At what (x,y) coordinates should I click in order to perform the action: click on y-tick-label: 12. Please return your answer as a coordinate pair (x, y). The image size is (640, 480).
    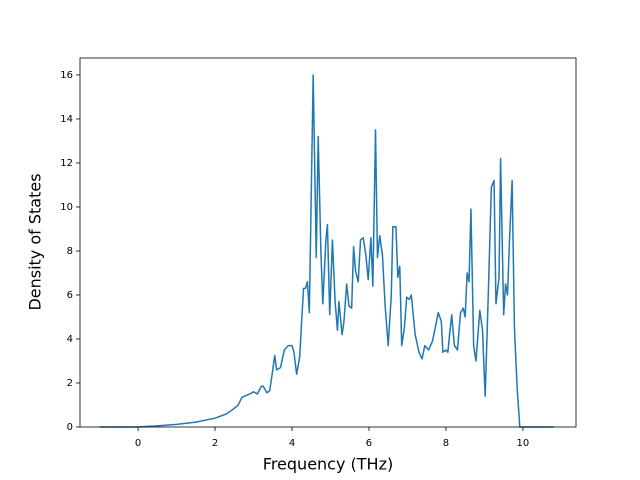
    Looking at the image, I should click on (66, 163).